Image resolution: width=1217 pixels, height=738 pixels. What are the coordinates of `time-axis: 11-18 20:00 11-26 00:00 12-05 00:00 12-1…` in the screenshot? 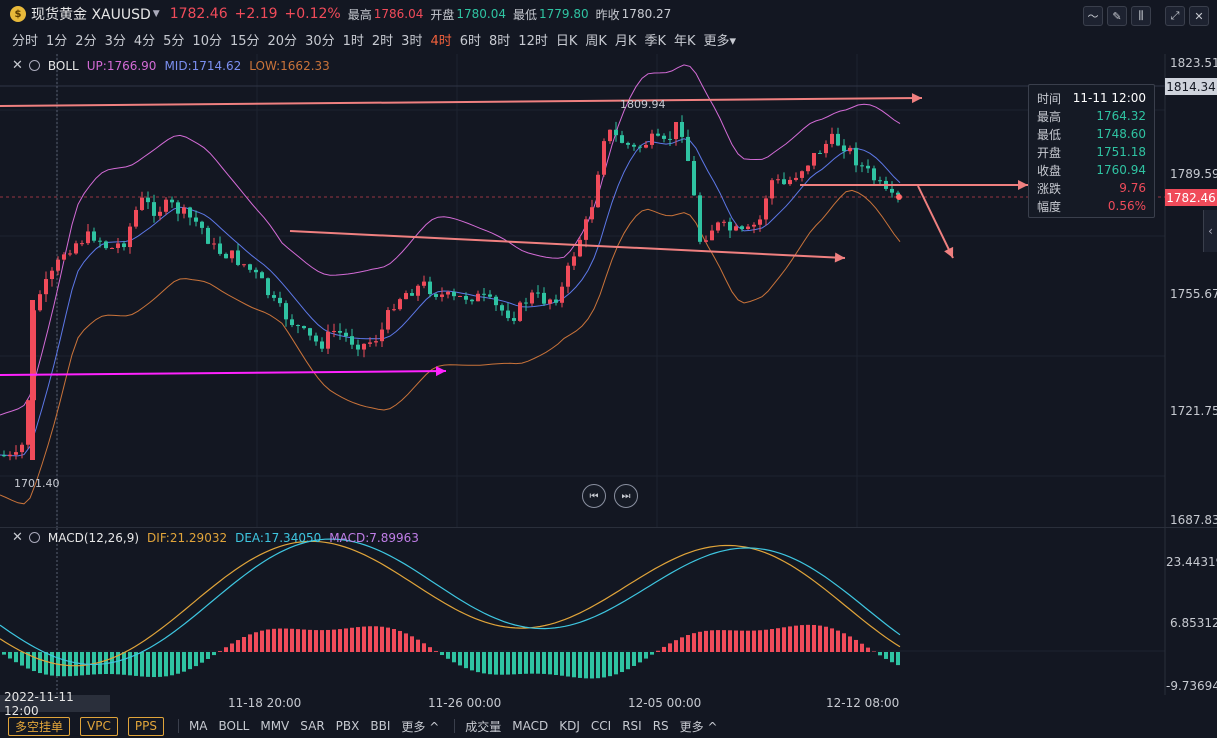 It's located at (608, 703).